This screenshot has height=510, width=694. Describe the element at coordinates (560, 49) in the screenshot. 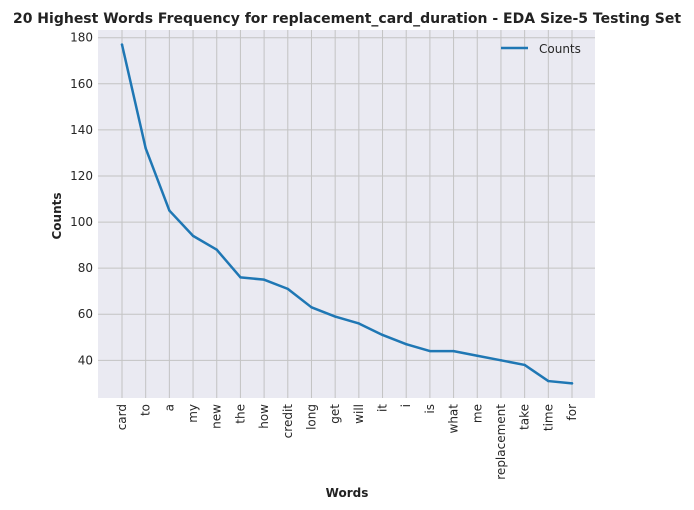

I see `legend-label: Counts` at that location.